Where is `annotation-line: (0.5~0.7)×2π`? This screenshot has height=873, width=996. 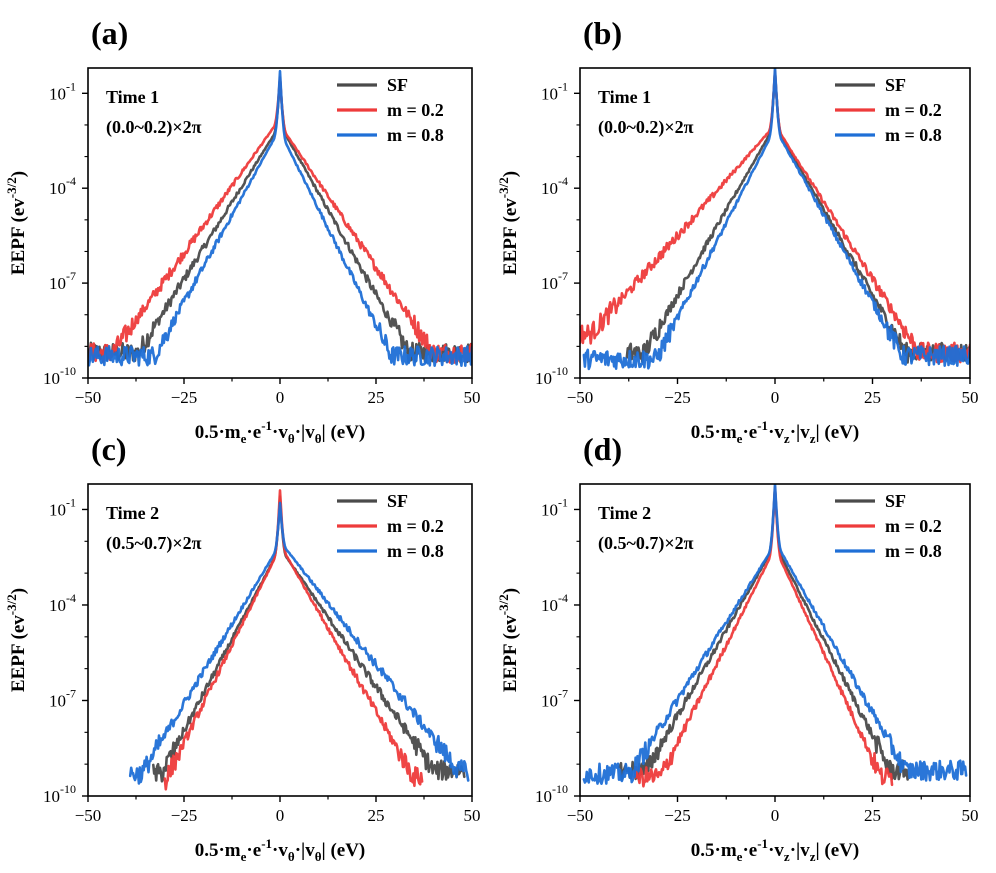
annotation-line: (0.5~0.7)×2π is located at coordinates (154, 543).